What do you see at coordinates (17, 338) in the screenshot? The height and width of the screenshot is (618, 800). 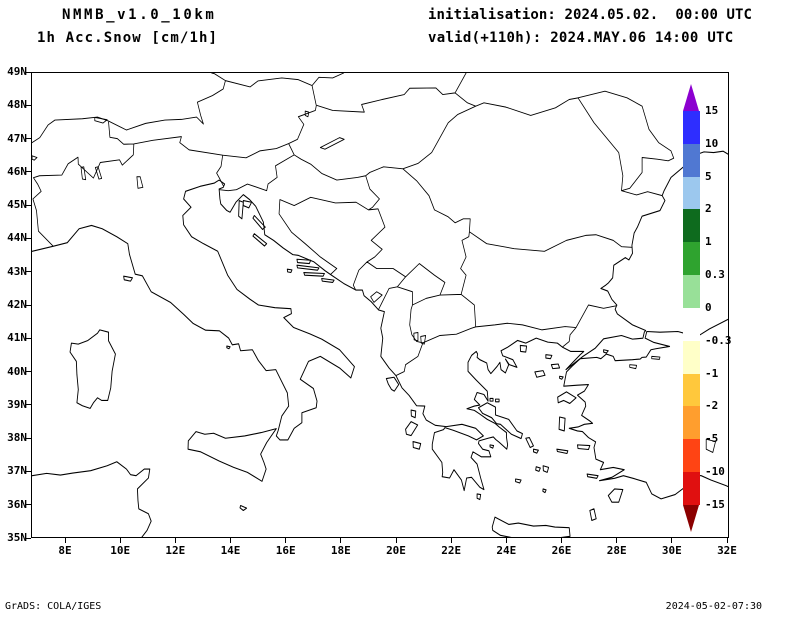 I see `lat-tick-label: 41N` at bounding box center [17, 338].